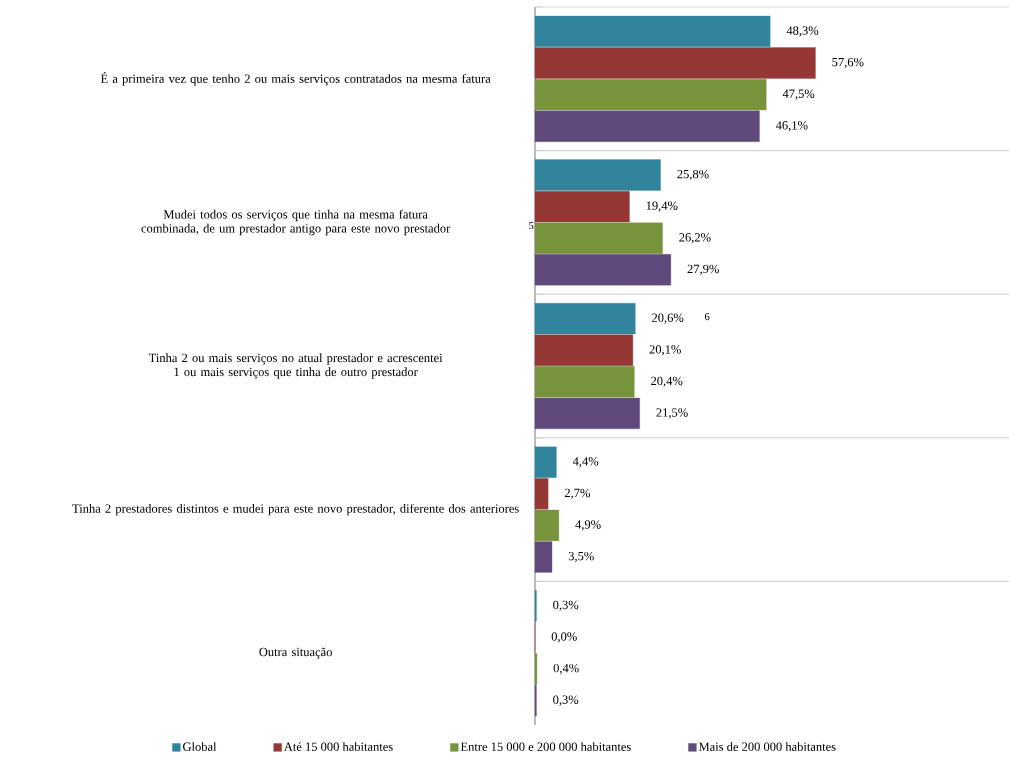  What do you see at coordinates (798, 94) in the screenshot?
I see `data-label: 47,5%` at bounding box center [798, 94].